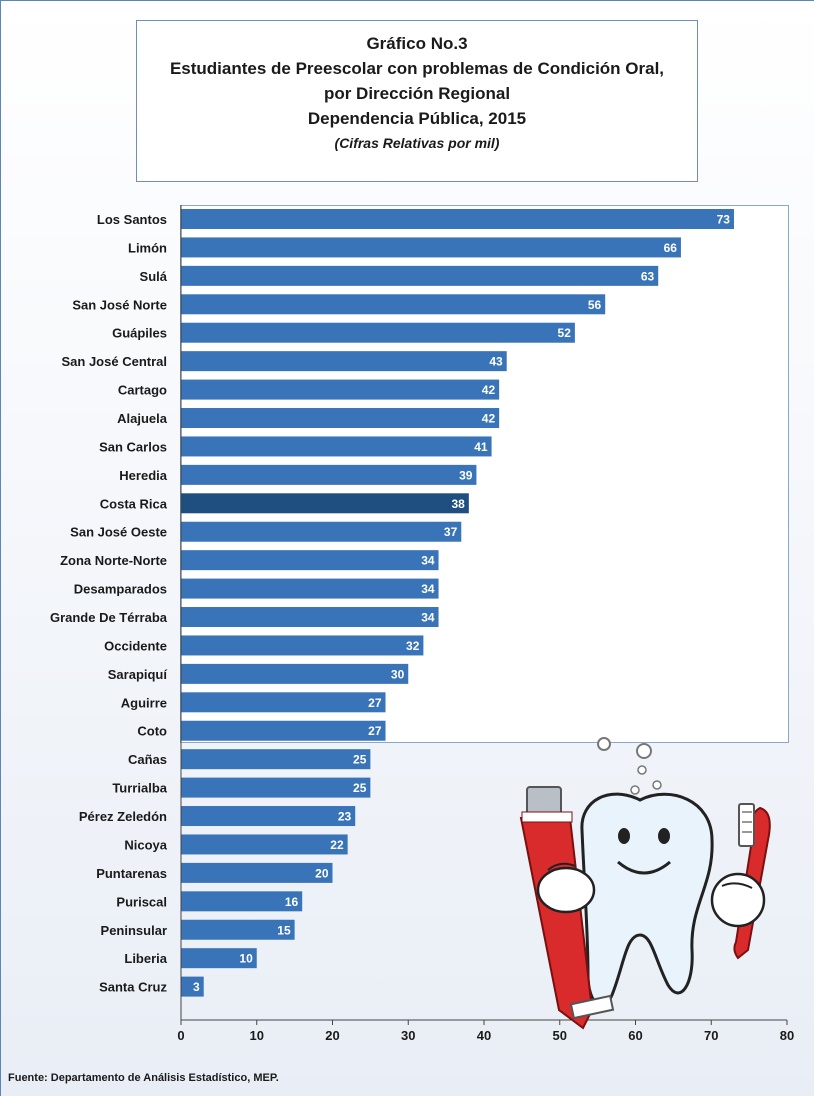  I want to click on category-label: Grande De Térraba, so click(109, 617).